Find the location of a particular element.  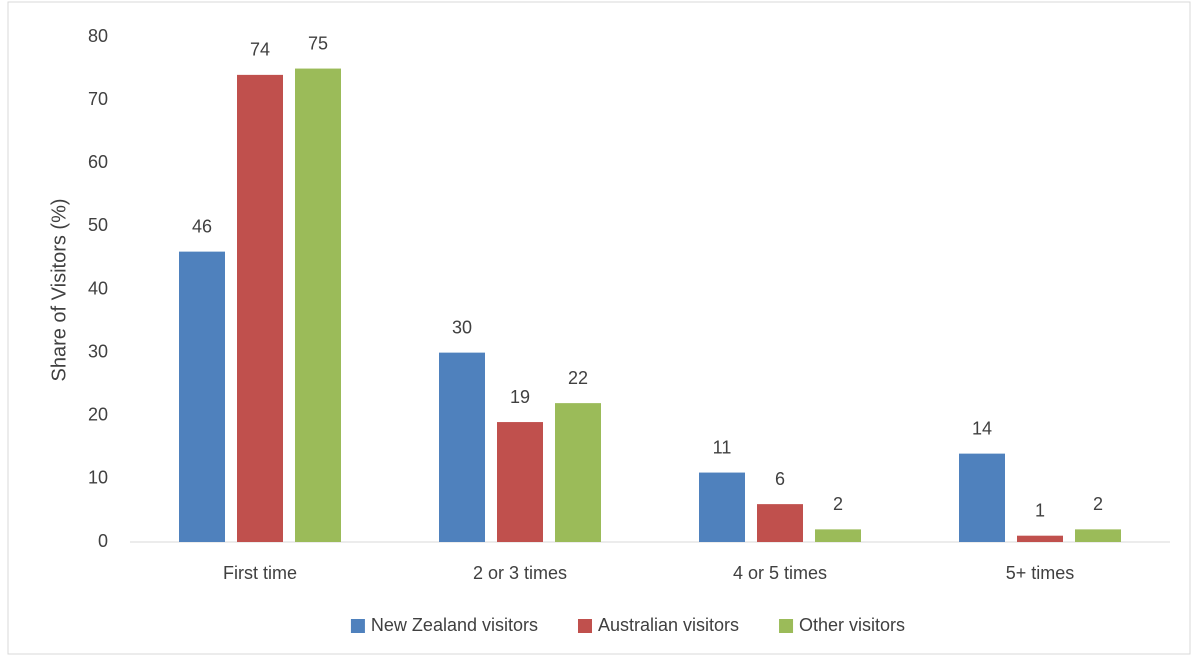

y-tick-label: 60 is located at coordinates (98, 162).